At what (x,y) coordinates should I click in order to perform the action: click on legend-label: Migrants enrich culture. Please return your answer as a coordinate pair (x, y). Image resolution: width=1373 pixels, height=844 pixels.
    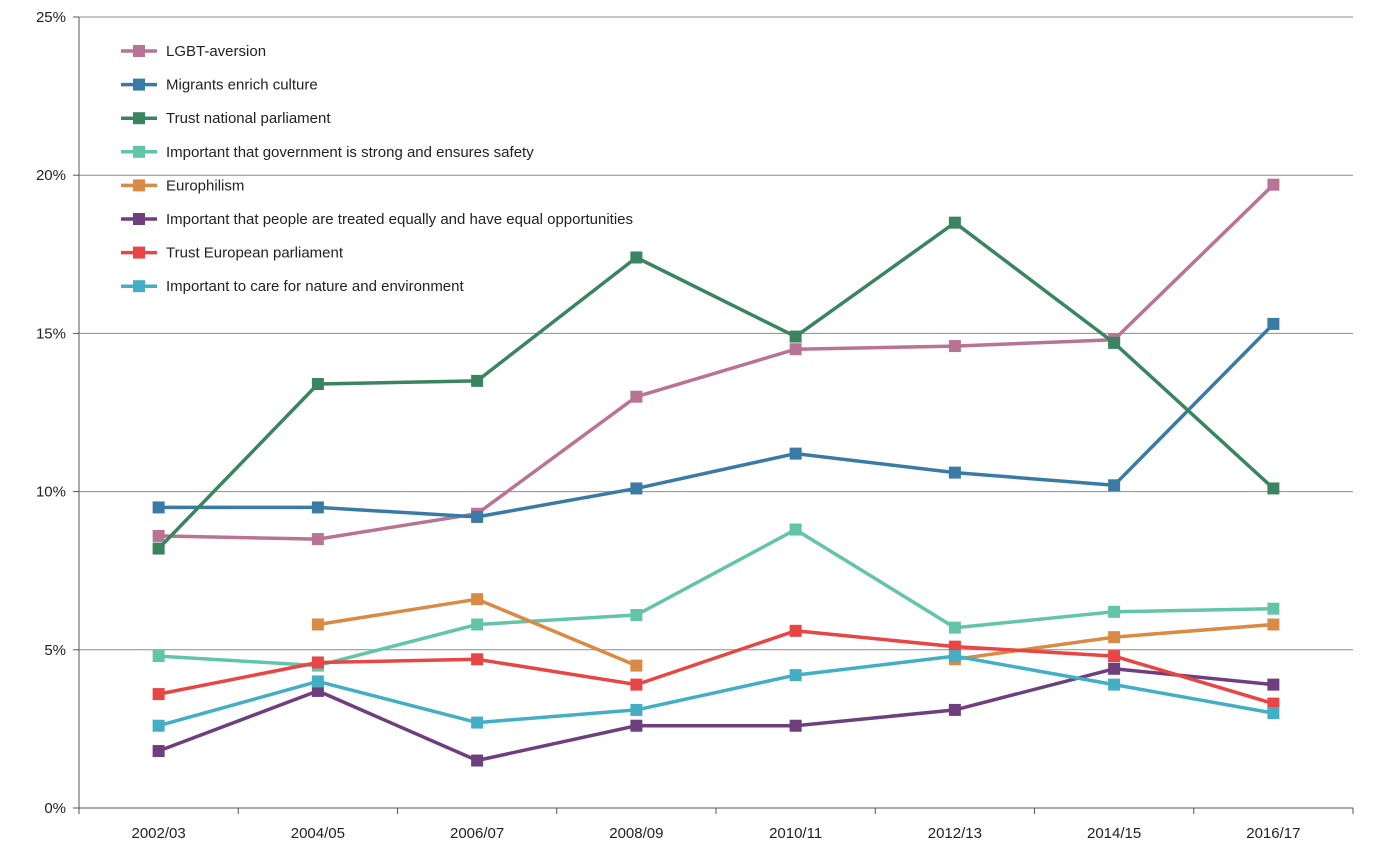
    Looking at the image, I should click on (242, 85).